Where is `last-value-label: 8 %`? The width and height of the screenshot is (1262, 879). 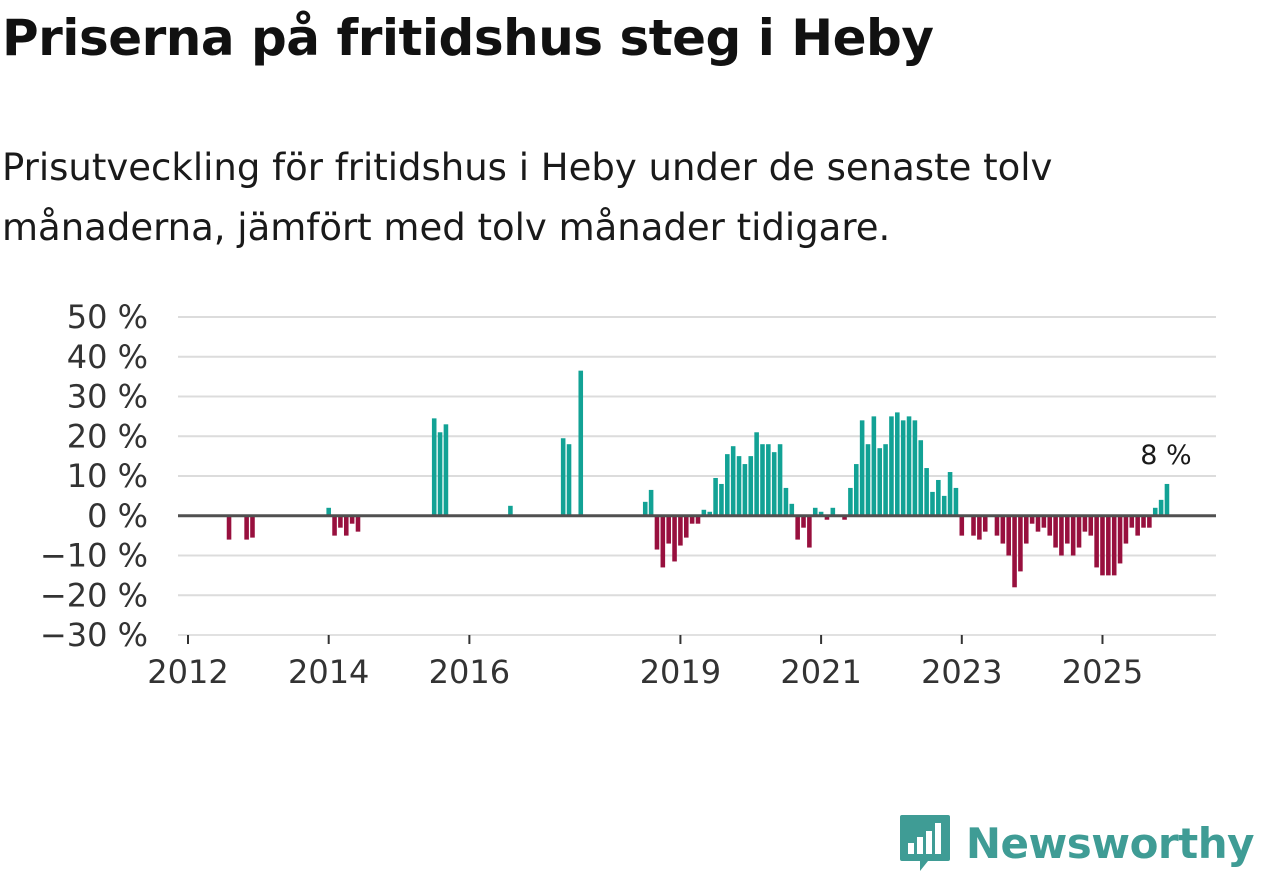
last-value-label: 8 % is located at coordinates (1165, 455).